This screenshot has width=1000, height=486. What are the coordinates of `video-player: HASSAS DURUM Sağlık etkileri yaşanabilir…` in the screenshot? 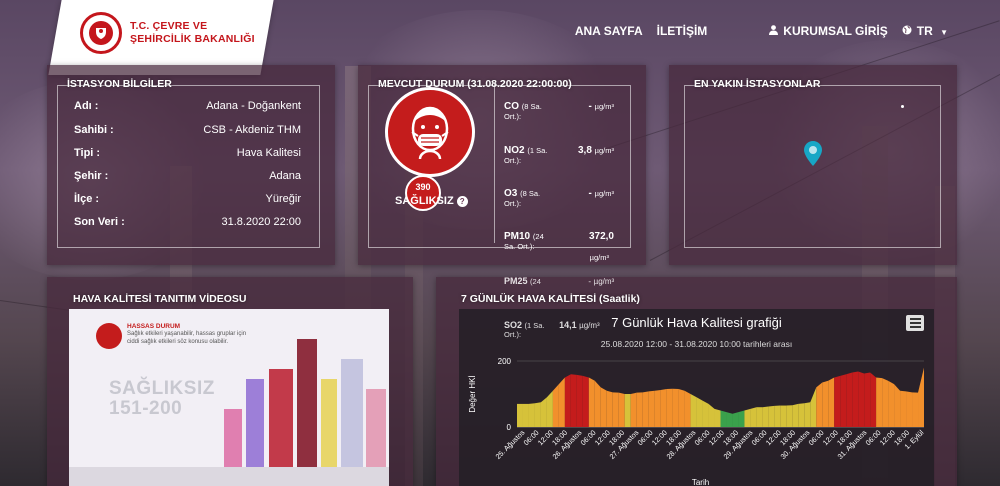 It's located at (229, 397).